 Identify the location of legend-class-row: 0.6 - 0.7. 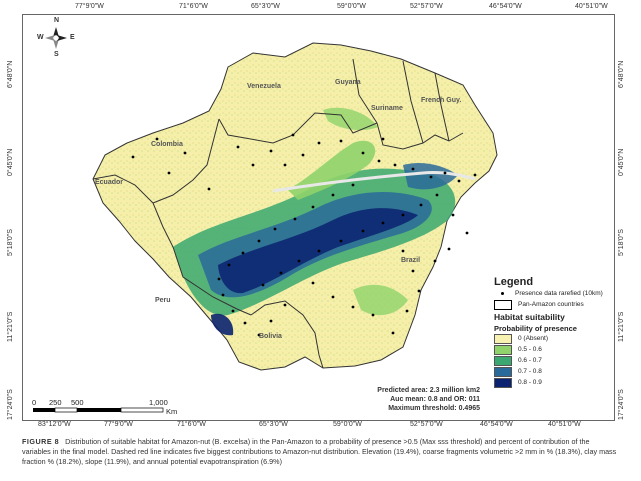
(554, 360).